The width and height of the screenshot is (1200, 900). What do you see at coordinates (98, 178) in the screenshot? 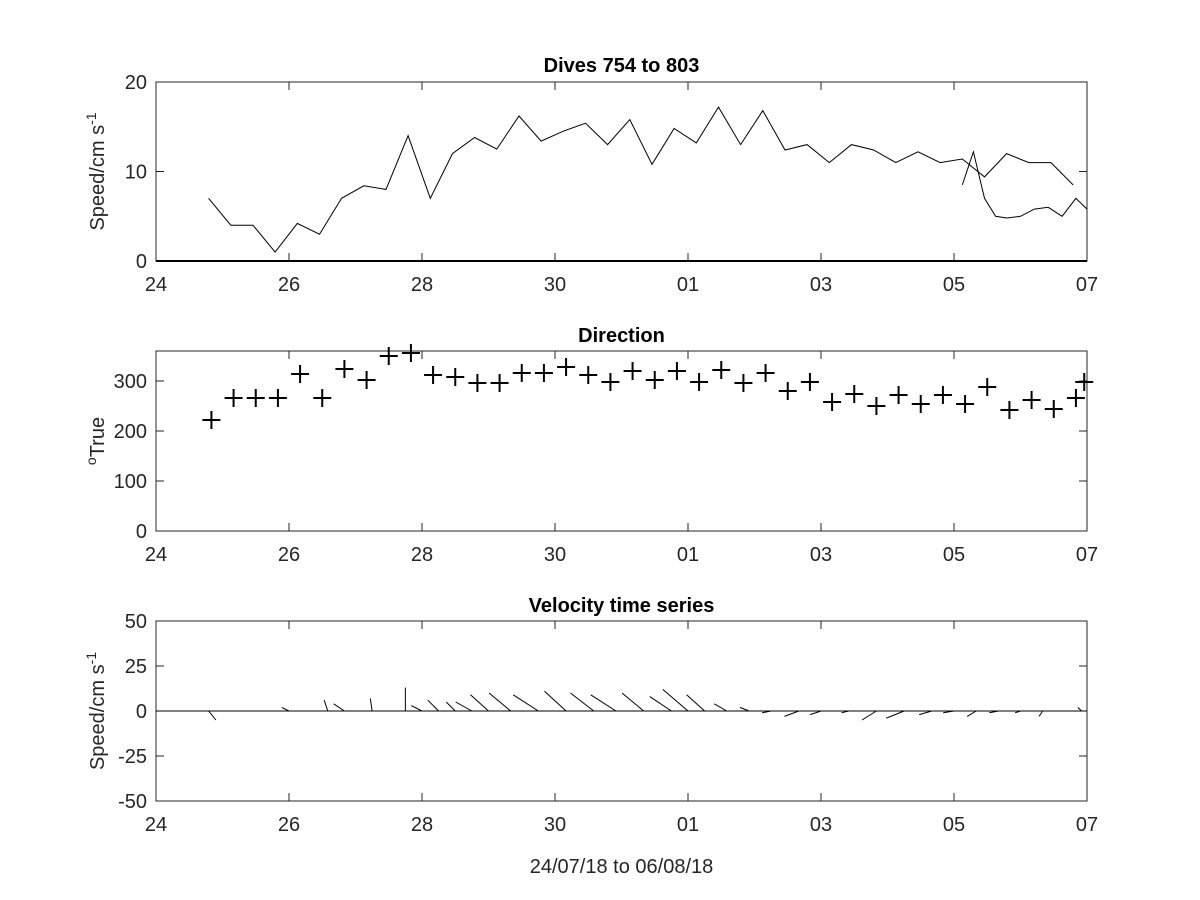
I see `speed-ylabel-text: Speed/cm s` at bounding box center [98, 178].